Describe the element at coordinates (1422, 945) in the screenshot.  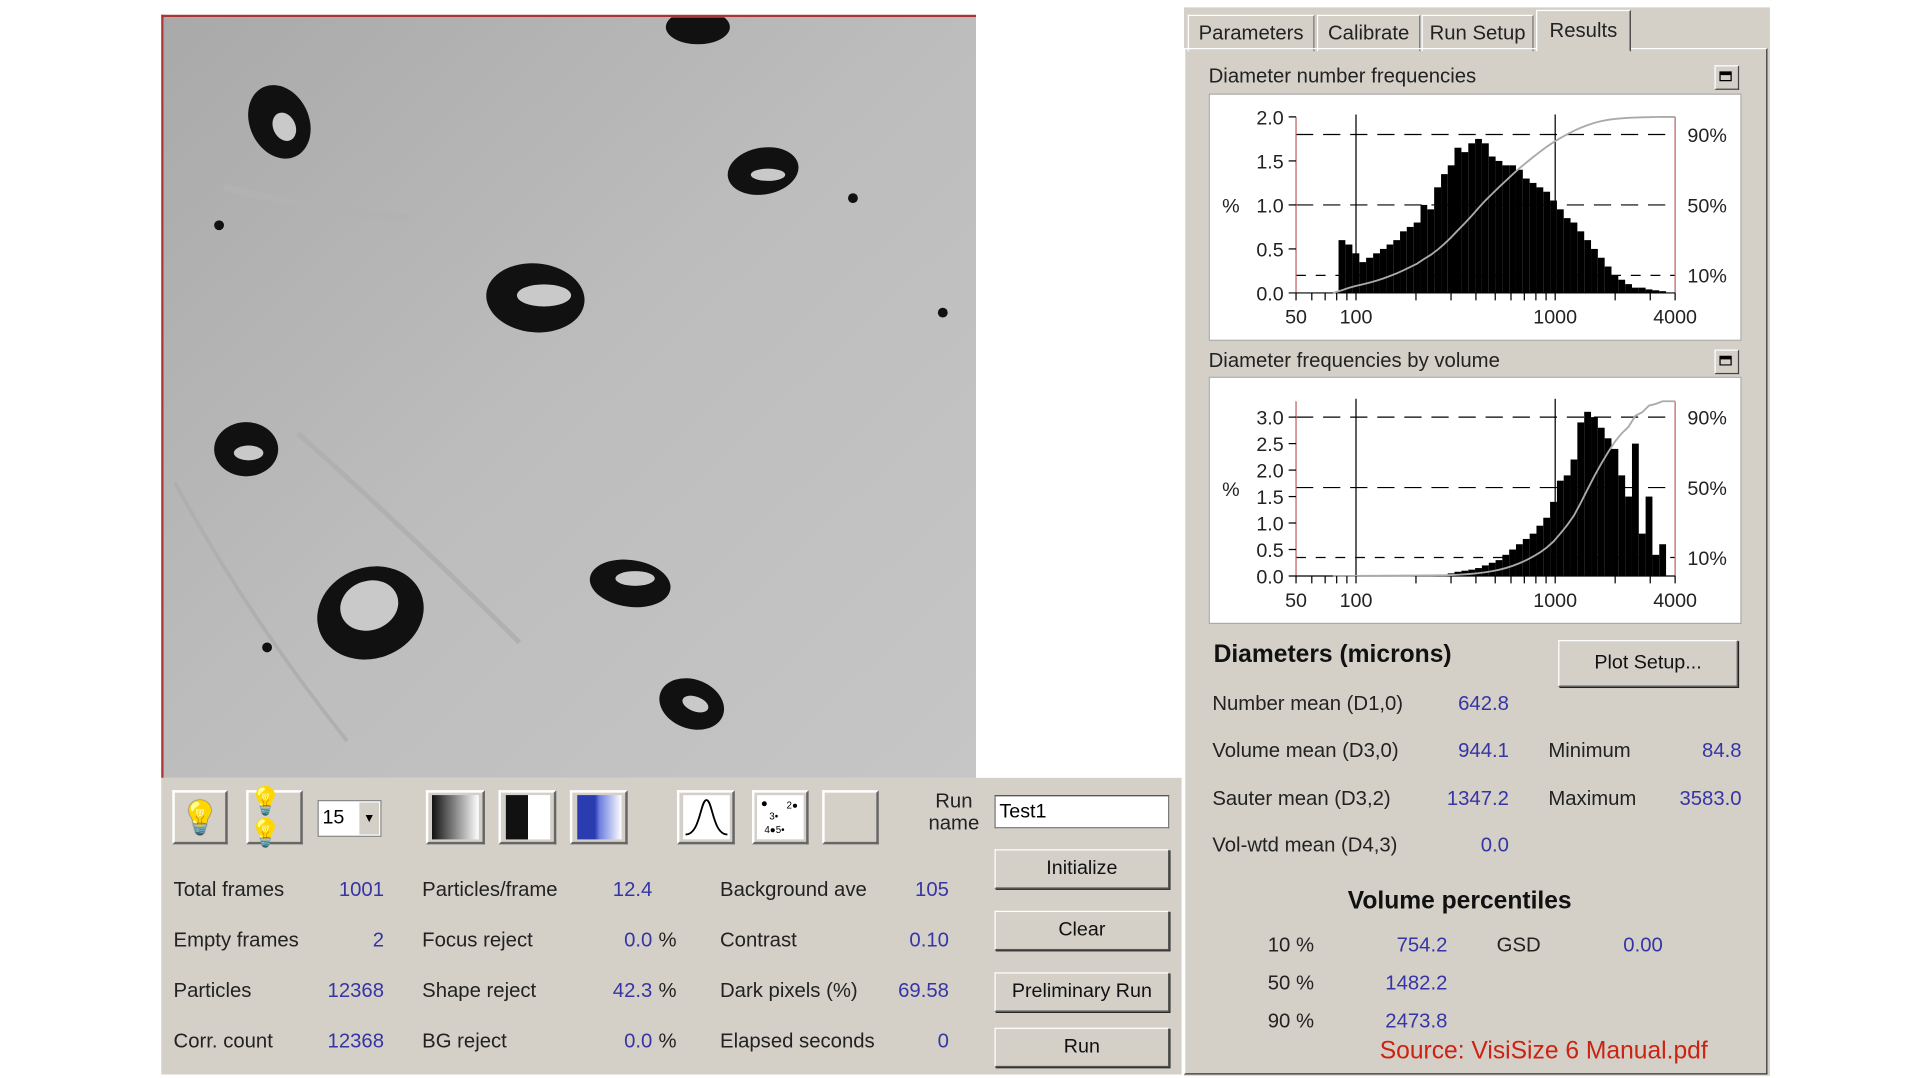
I see `percentile-value: 754.2` at that location.